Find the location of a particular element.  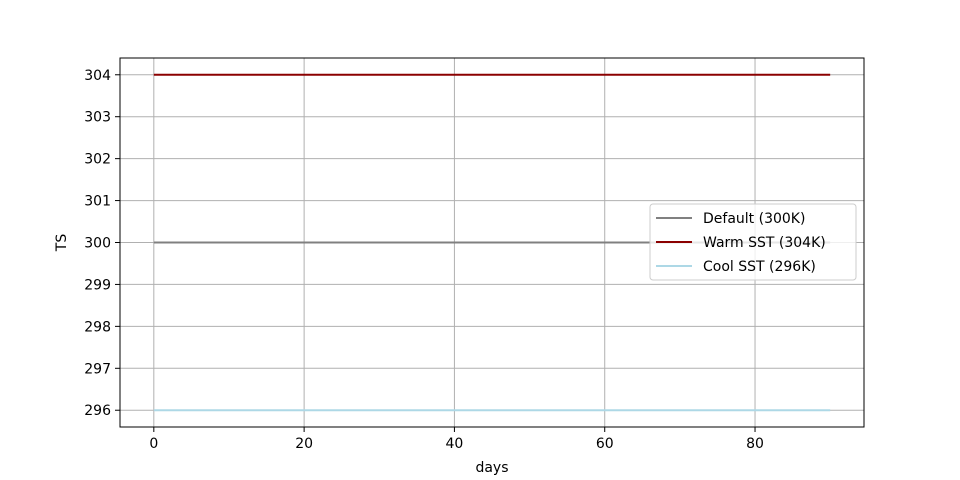

y-tick-label: 297 is located at coordinates (97, 369).